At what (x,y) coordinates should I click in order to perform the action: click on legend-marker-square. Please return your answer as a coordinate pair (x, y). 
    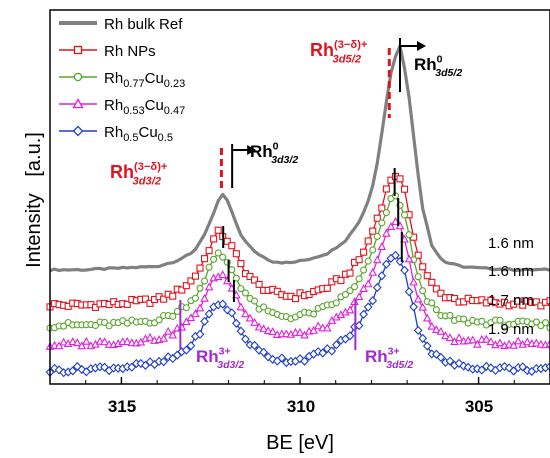
    Looking at the image, I should click on (78, 50).